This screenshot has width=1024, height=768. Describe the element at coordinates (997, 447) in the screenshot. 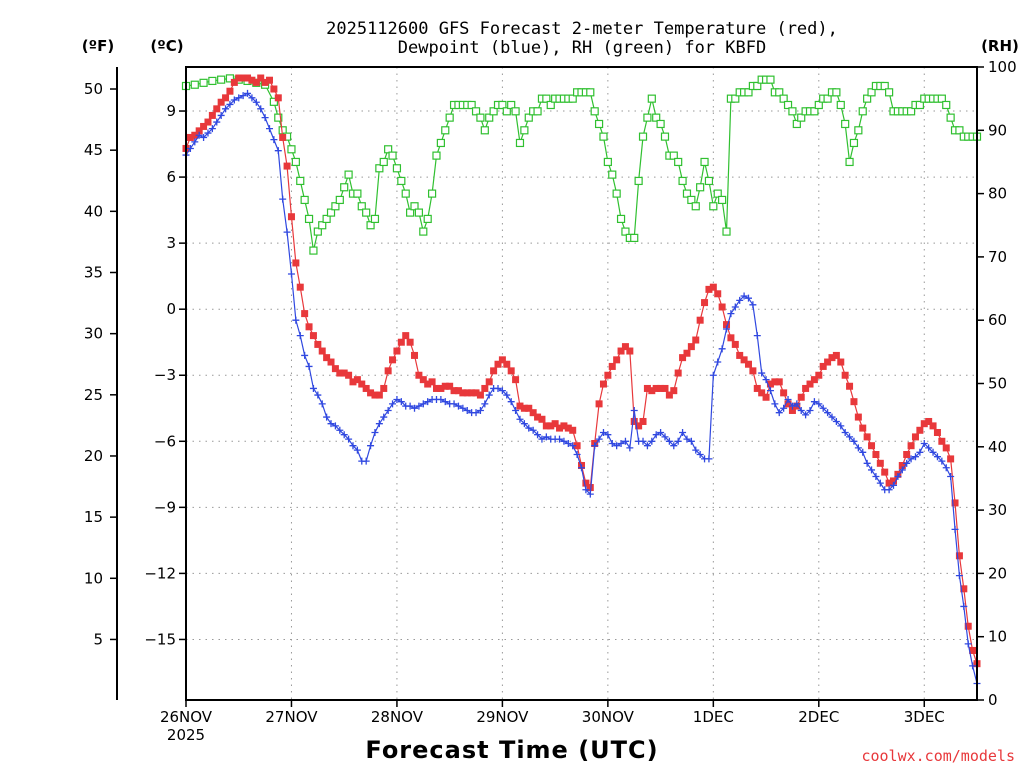

I see `rh-tick-label: 40` at that location.